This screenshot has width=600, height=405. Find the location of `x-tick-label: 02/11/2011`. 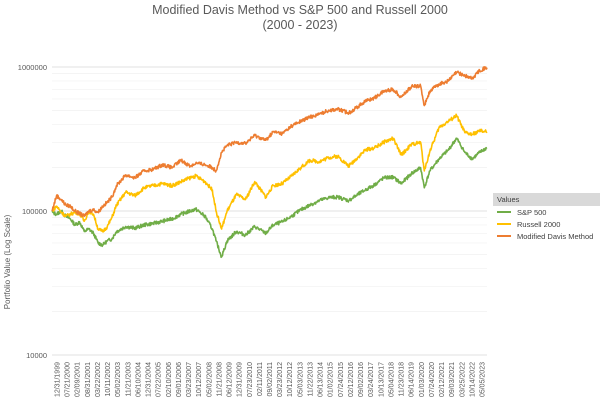

x-tick-label: 02/11/2011 is located at coordinates (260, 379).